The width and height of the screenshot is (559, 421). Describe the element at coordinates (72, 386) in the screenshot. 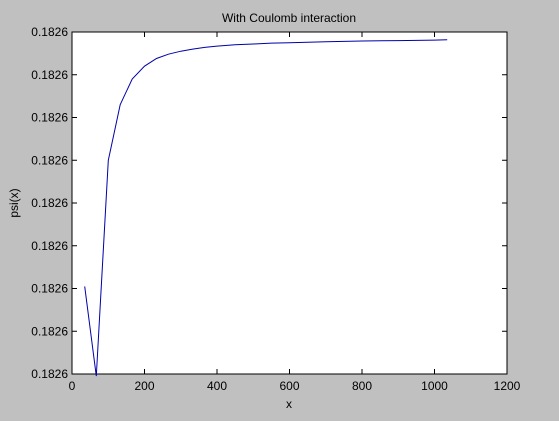

I see `x-tick-label: 0` at that location.